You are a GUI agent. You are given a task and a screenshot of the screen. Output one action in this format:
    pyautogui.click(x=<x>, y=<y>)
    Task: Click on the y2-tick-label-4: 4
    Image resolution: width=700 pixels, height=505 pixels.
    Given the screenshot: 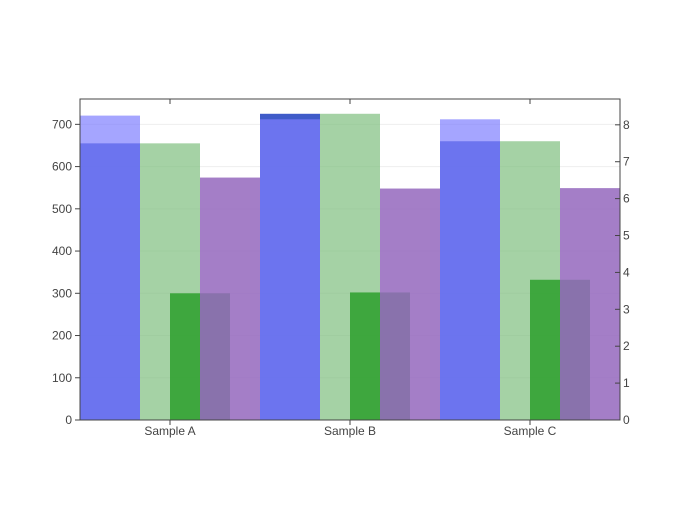 What is the action you would take?
    pyautogui.click(x=626, y=272)
    